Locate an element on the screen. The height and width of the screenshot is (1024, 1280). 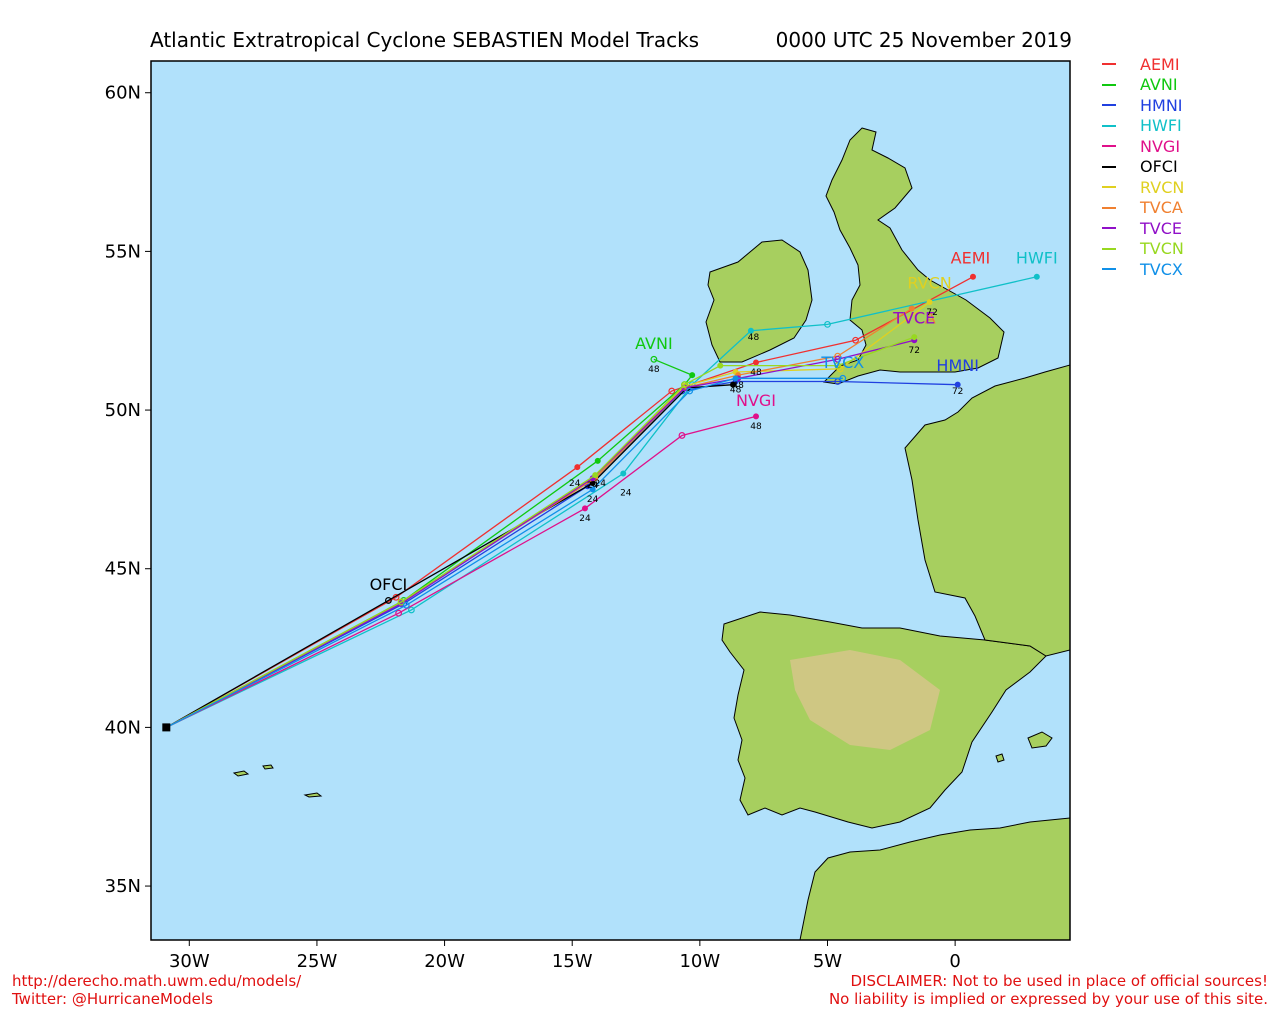
legend-label: RVCN is located at coordinates (1162, 187).